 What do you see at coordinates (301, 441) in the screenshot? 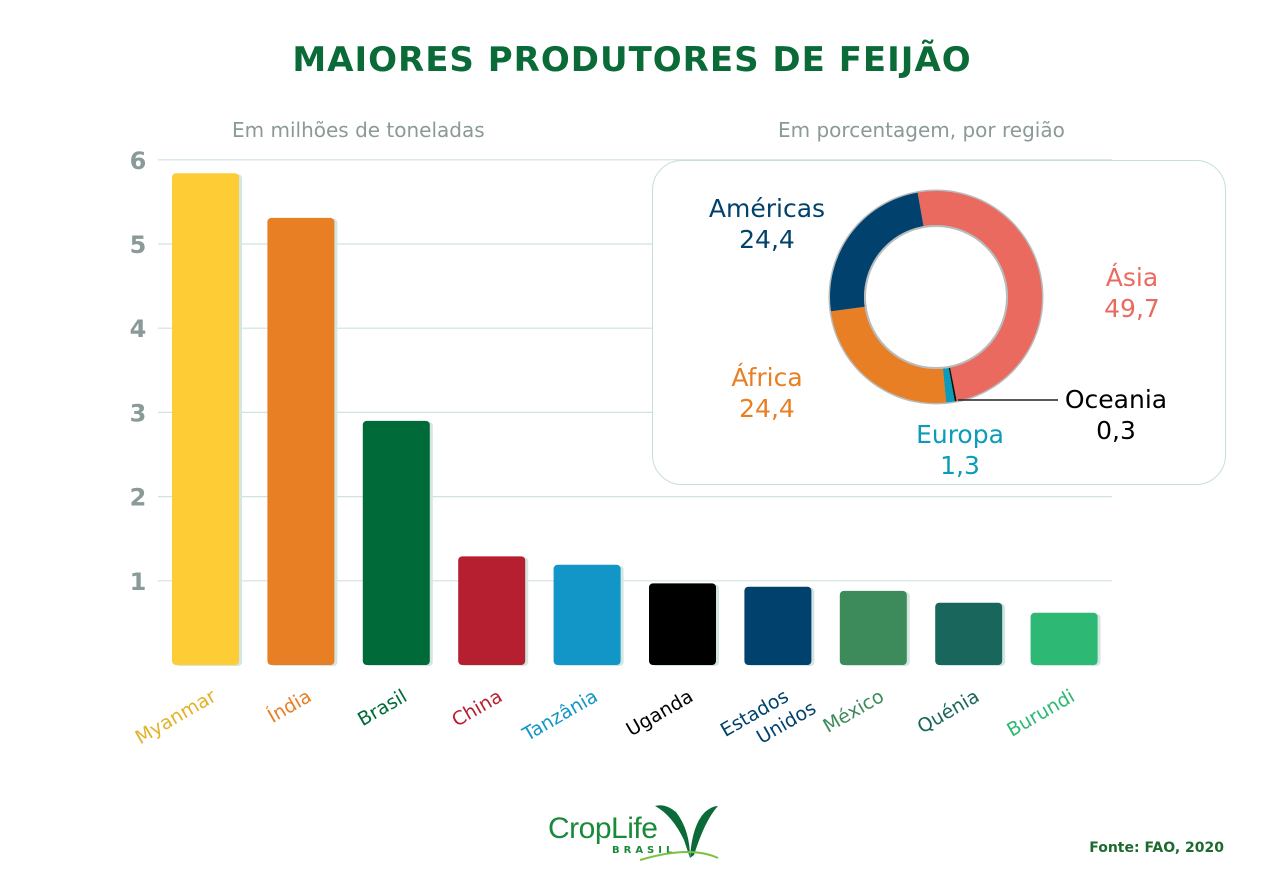
I see `bar-índia` at bounding box center [301, 441].